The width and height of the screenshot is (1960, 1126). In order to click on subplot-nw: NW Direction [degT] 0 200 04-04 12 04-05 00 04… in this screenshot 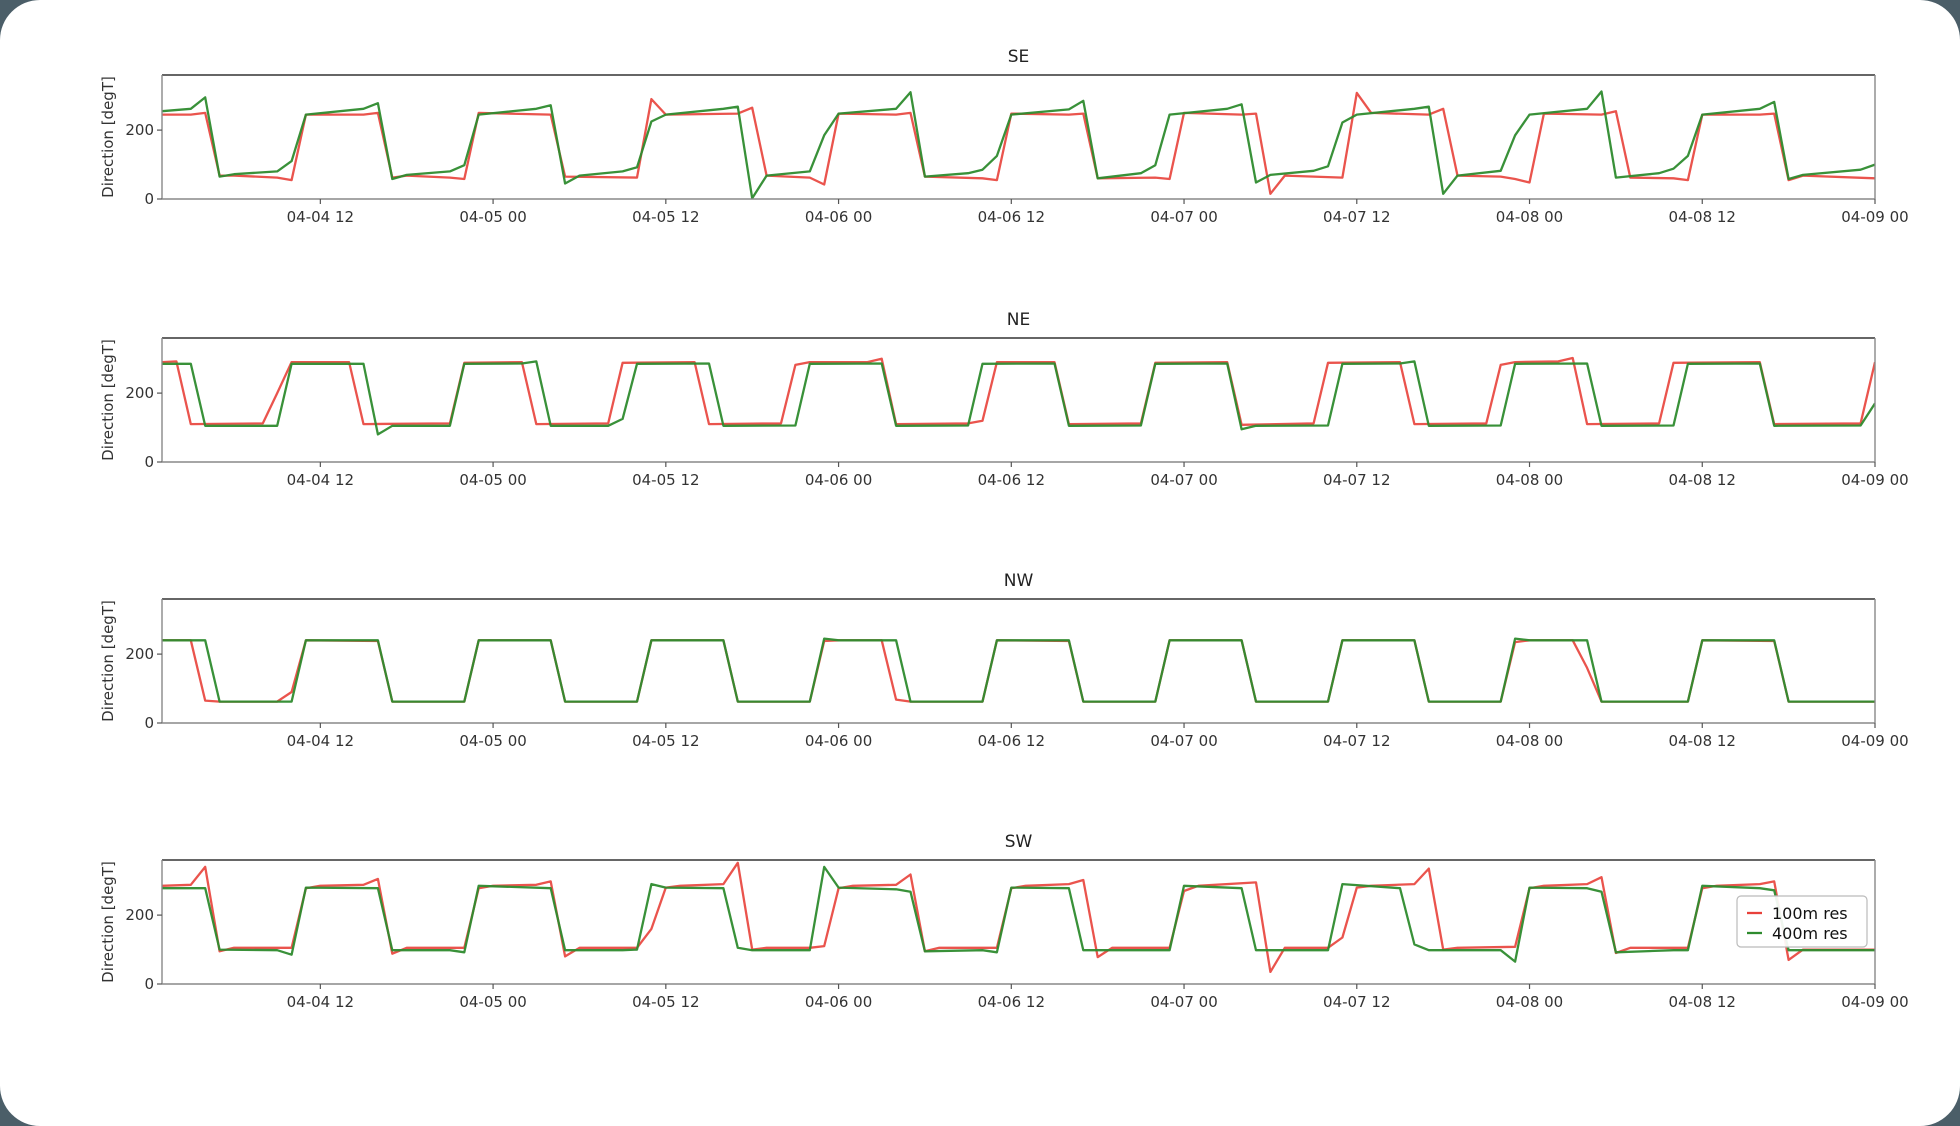, I will do `click(1004, 660)`.